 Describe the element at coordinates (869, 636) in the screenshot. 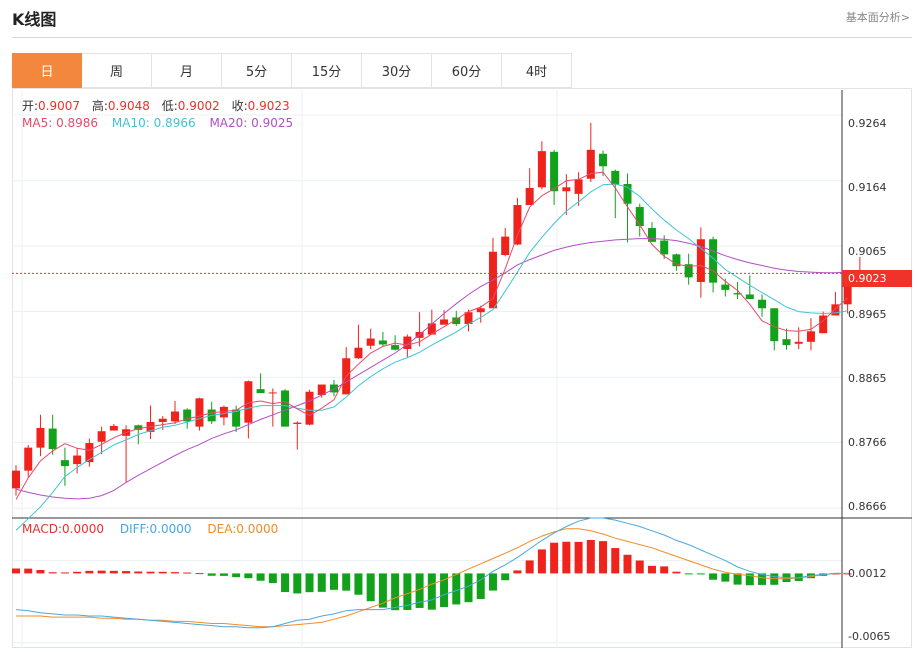

I see `macd-tick-label: -0.0065` at that location.